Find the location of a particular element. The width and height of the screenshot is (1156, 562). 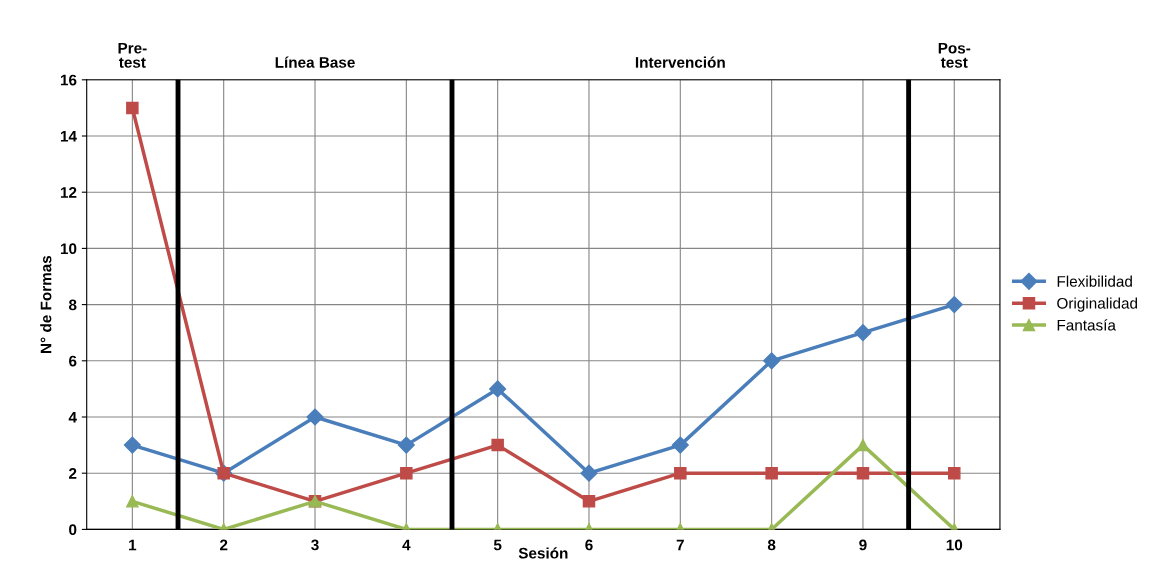

text: Línea Base is located at coordinates (315, 62).